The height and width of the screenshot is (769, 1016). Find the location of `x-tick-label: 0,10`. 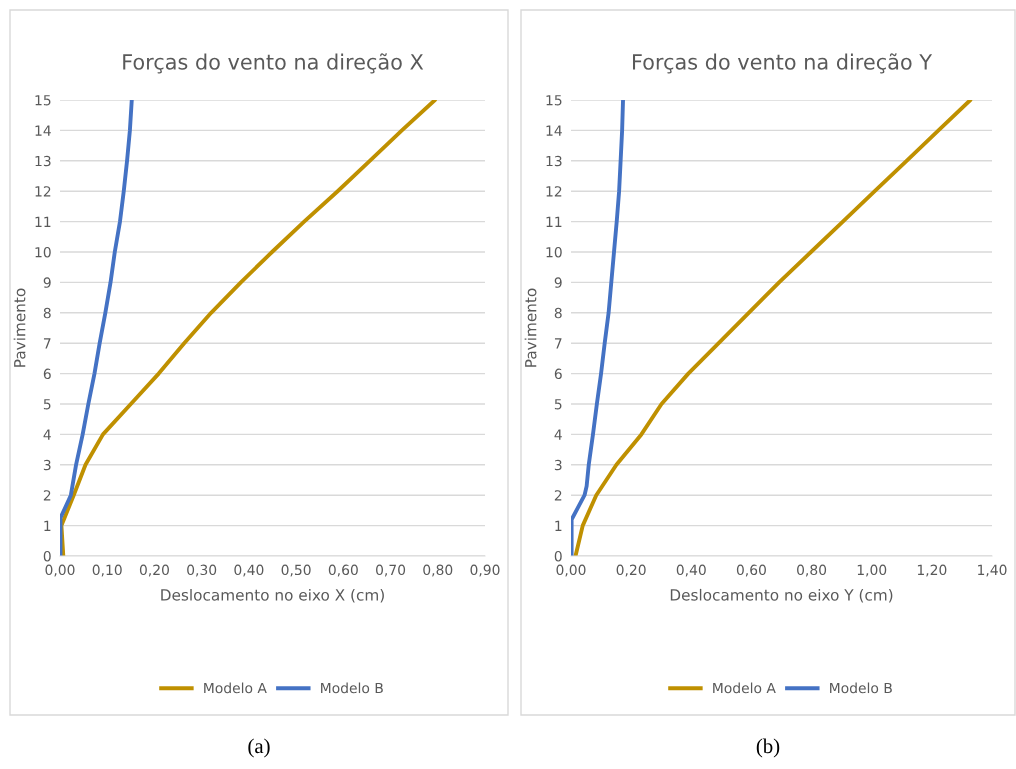

x-tick-label: 0,10 is located at coordinates (107, 570).